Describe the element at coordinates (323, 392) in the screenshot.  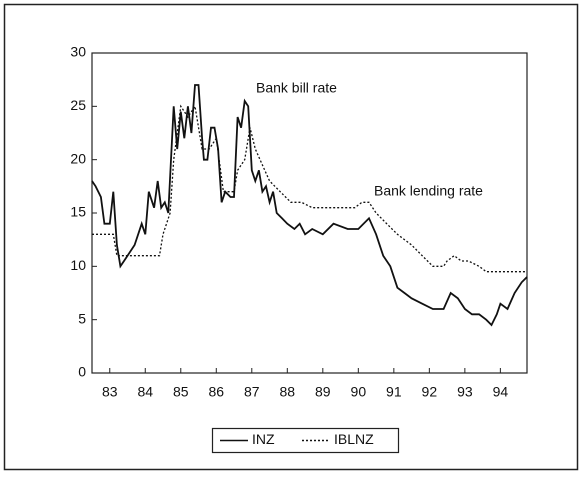
I see `x-tick-label: 89` at that location.